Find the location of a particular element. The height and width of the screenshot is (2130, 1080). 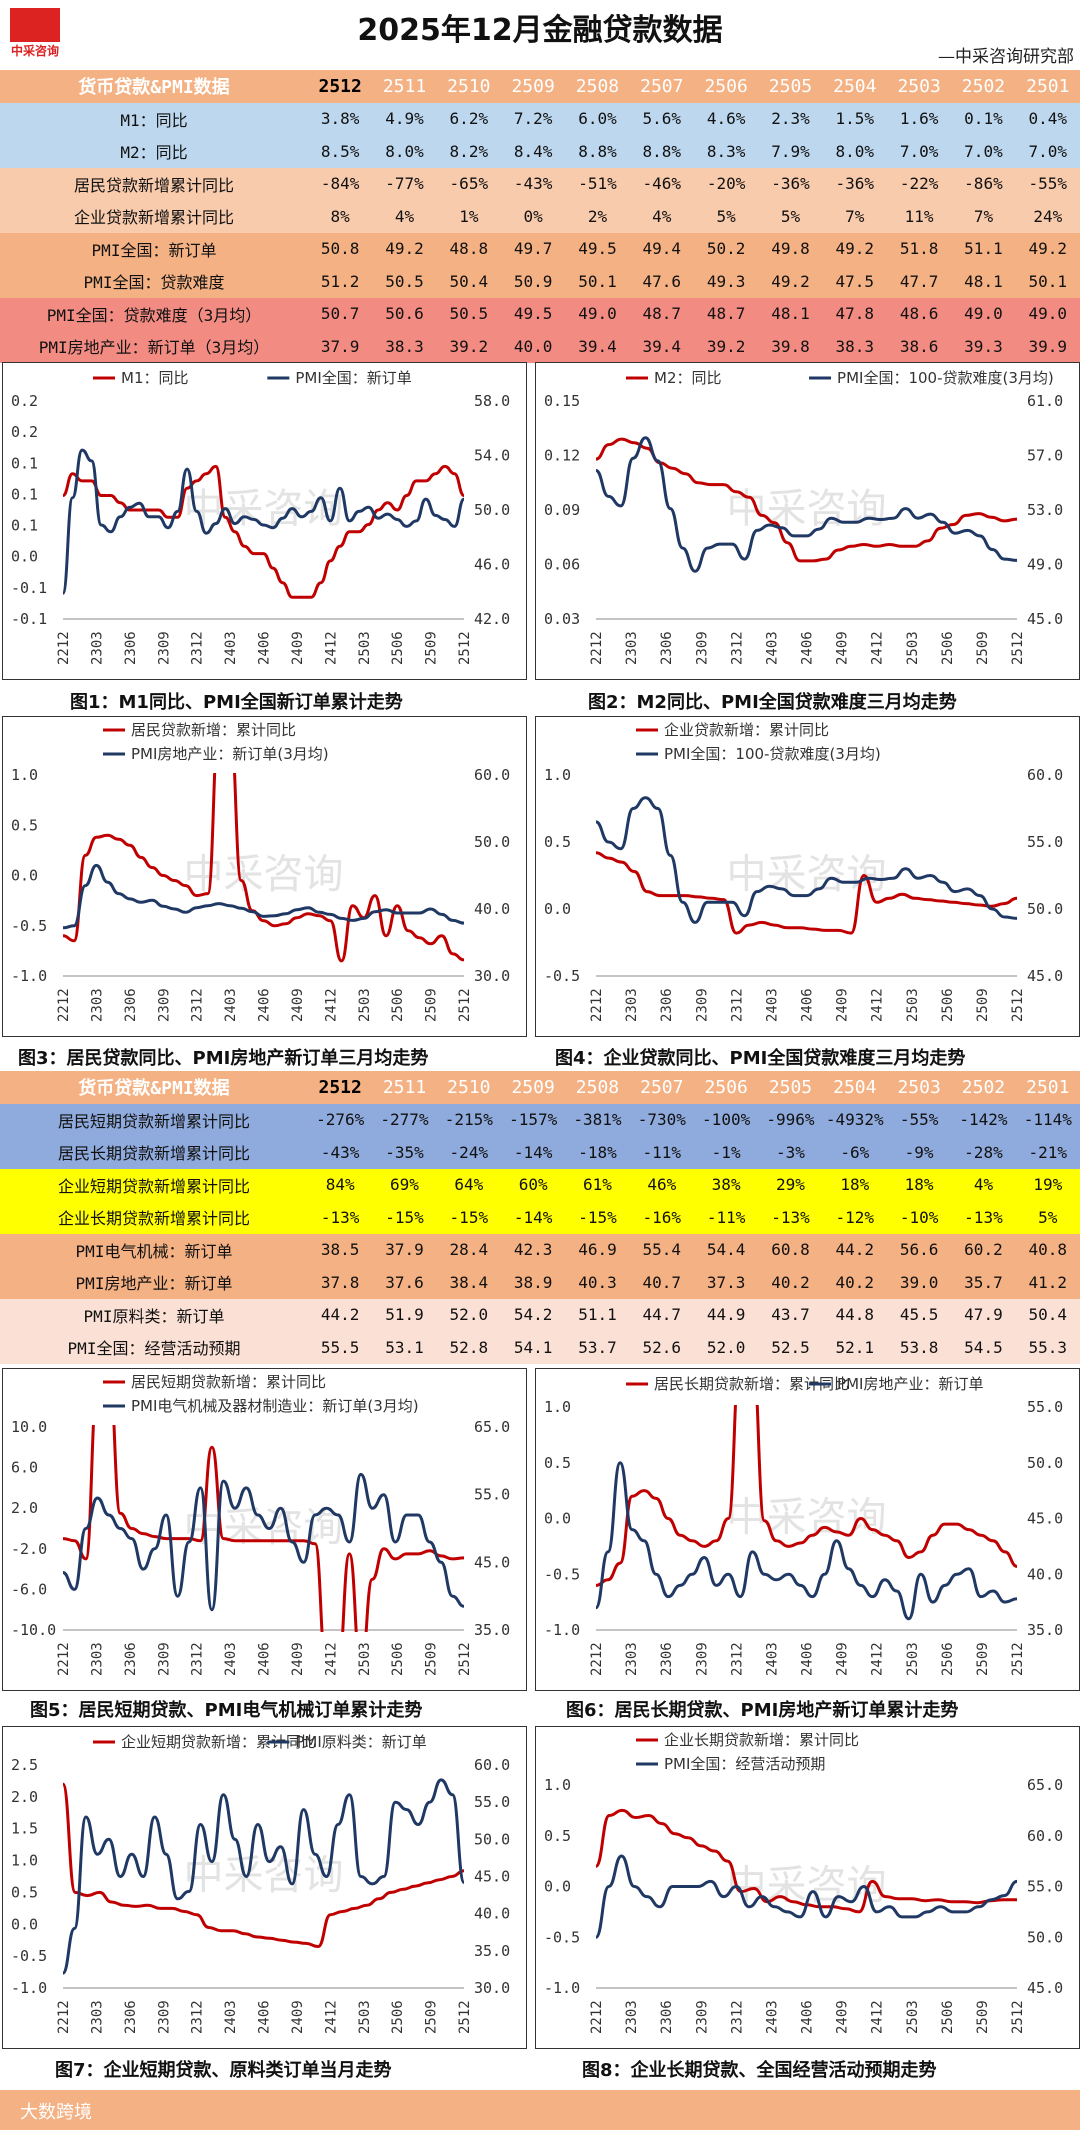

table-cell: 49.0 is located at coordinates (1047, 313).